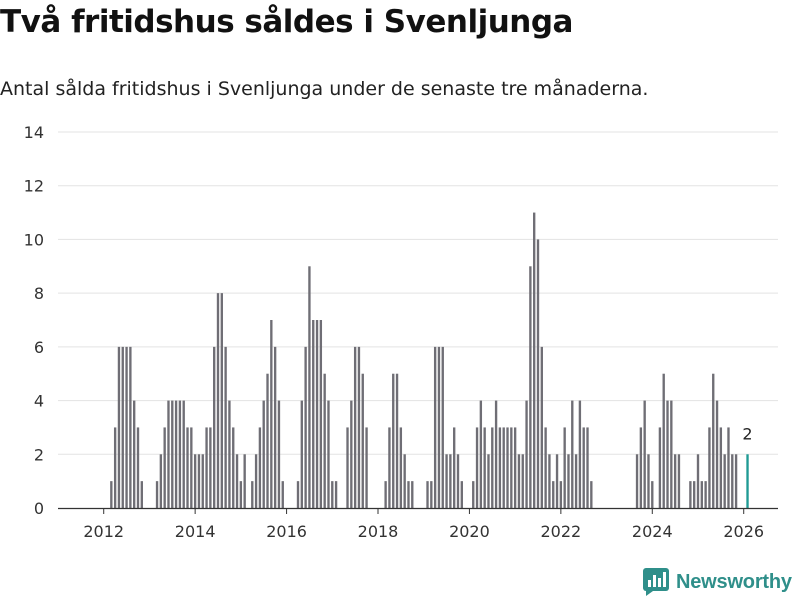 This screenshot has height=600, width=800. I want to click on newsworthy-logo-icon, so click(656, 582).